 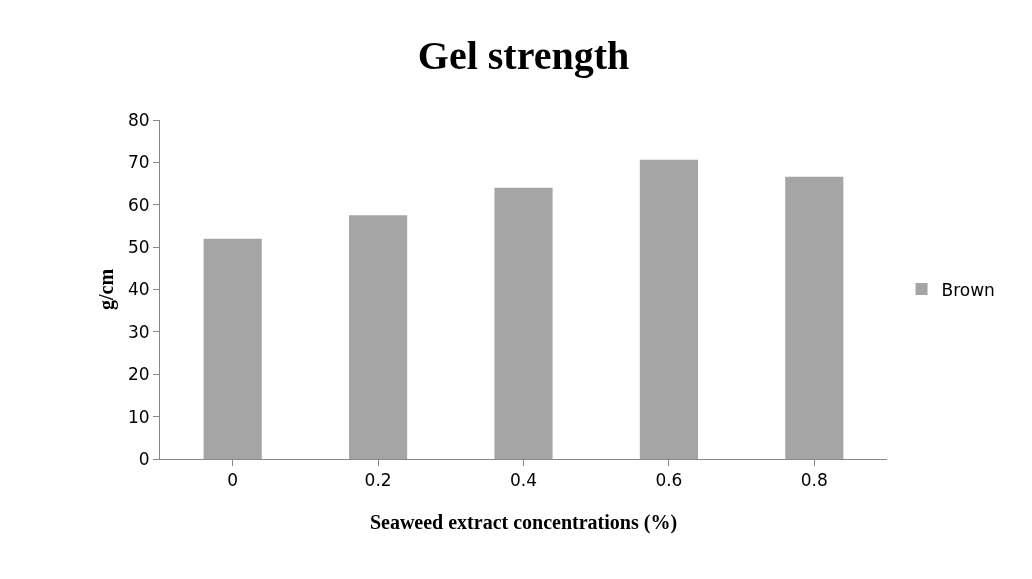 What do you see at coordinates (144, 458) in the screenshot?
I see `y-tick-label: 0` at bounding box center [144, 458].